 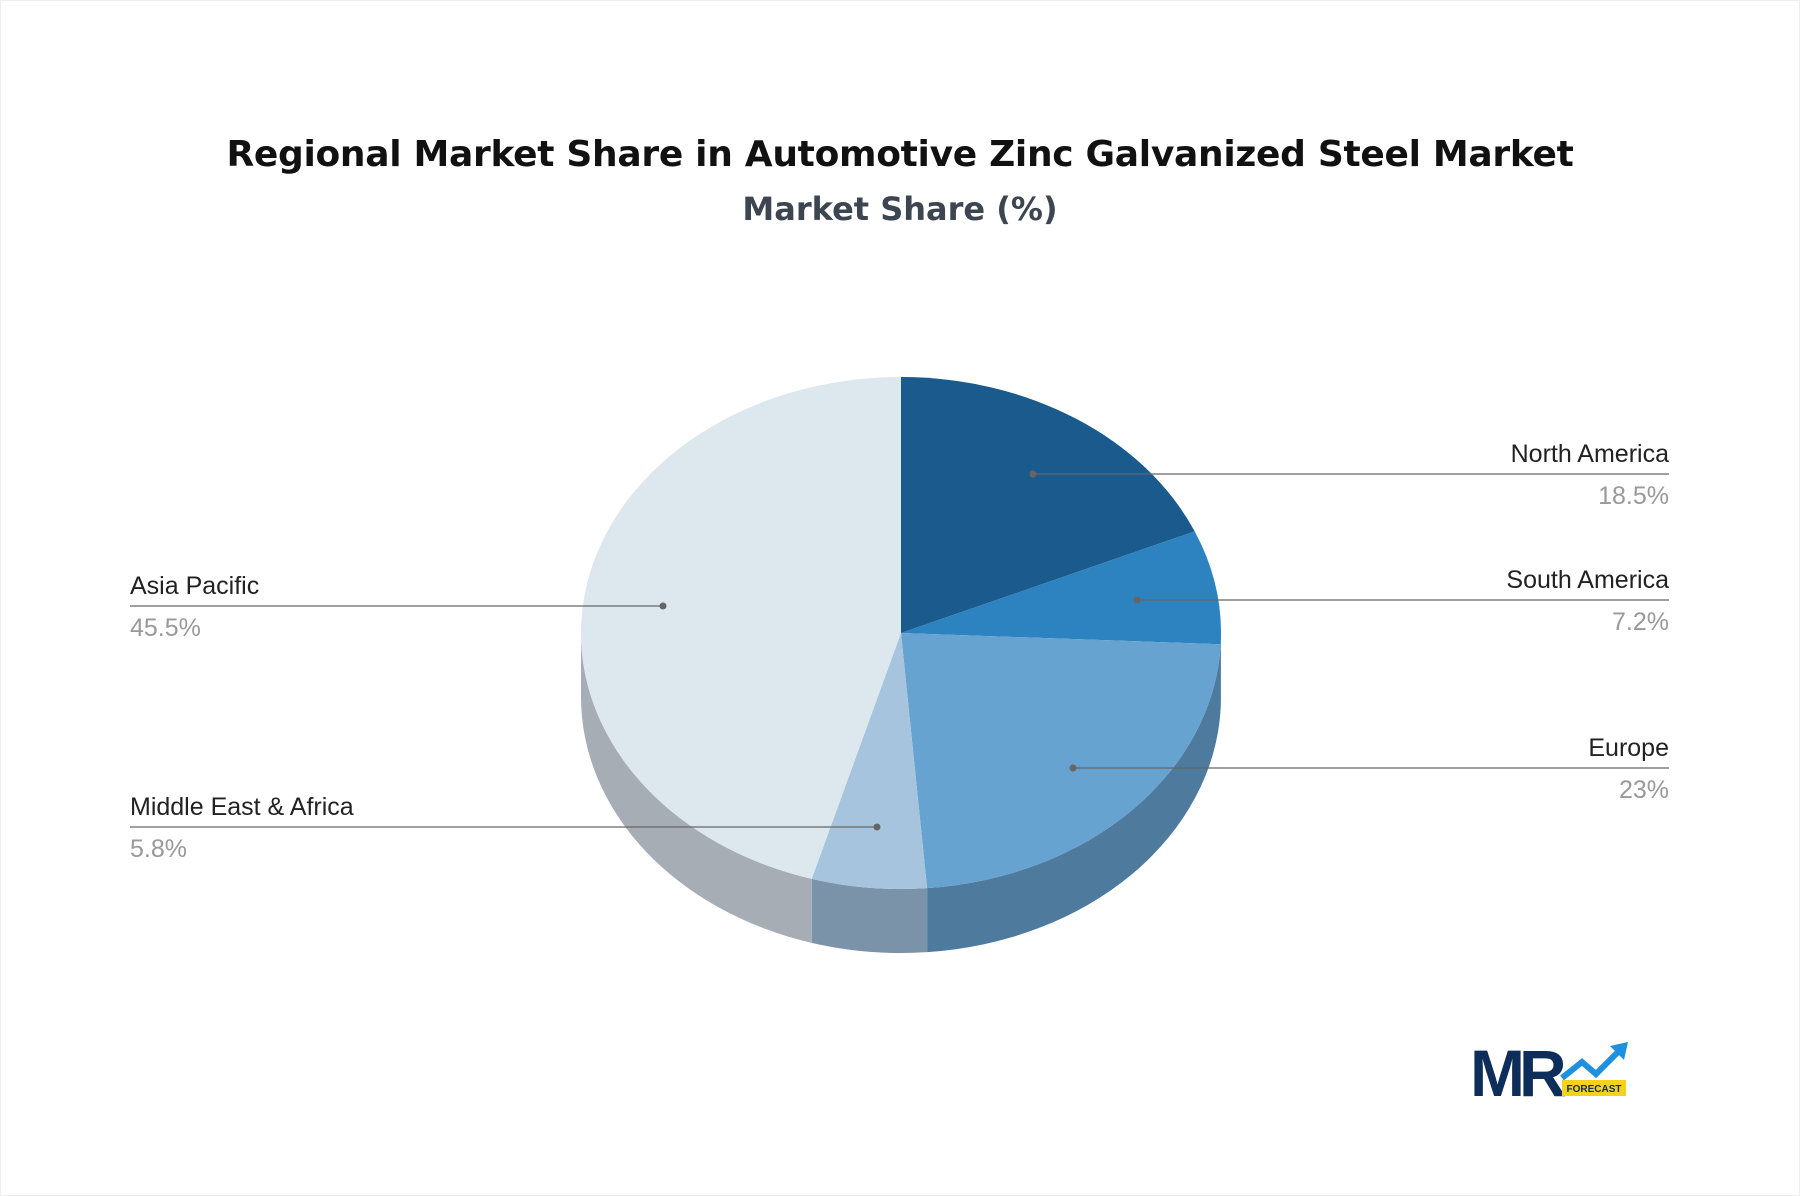 I want to click on leader-dot-europe, so click(x=1073, y=768).